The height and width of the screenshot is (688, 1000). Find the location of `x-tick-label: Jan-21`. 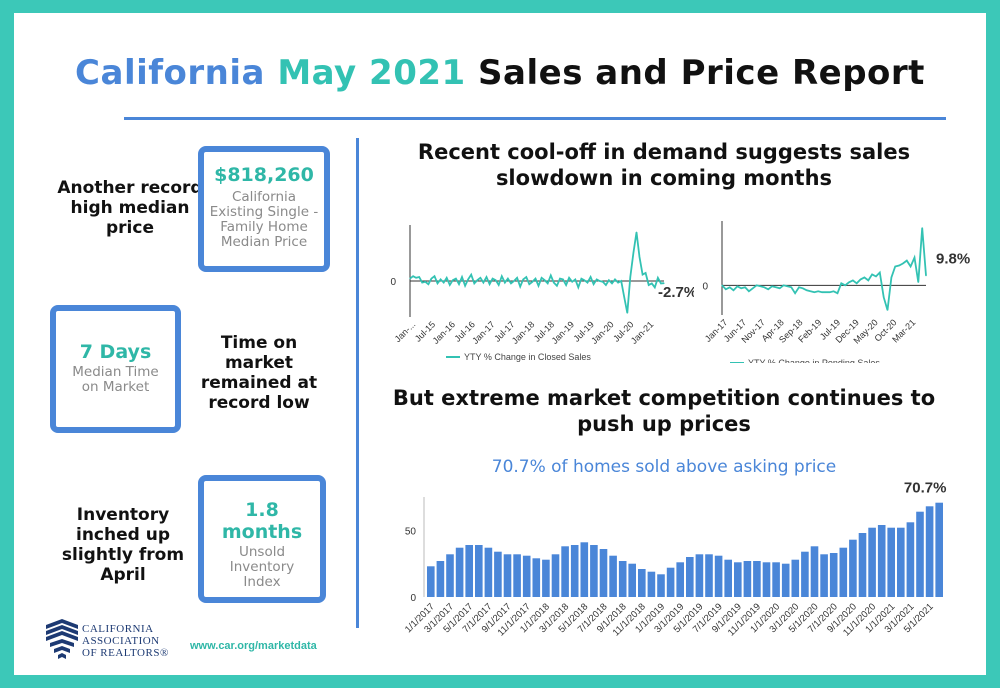

x-tick-label: Jan-21 is located at coordinates (642, 332).